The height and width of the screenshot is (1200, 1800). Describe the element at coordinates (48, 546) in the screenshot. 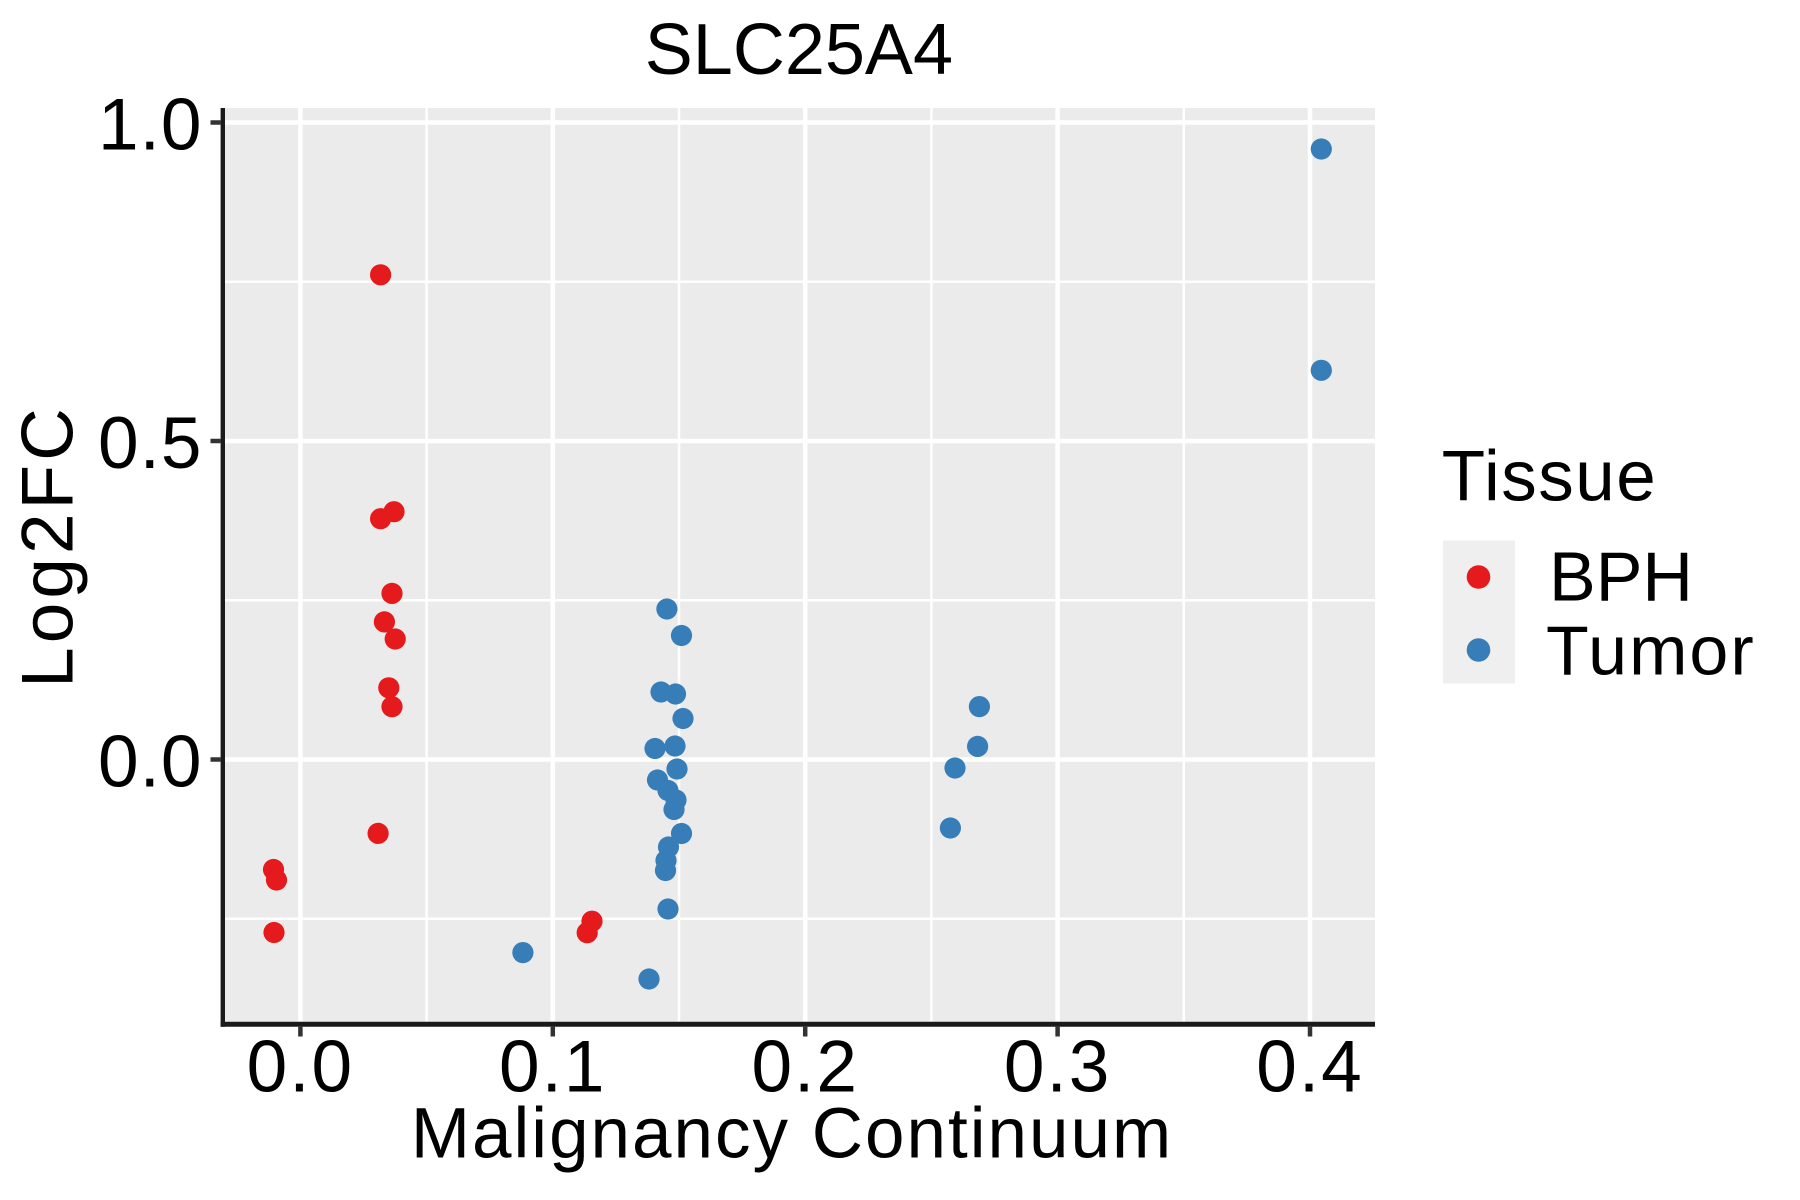

I see `svg-text: Log2FC` at that location.